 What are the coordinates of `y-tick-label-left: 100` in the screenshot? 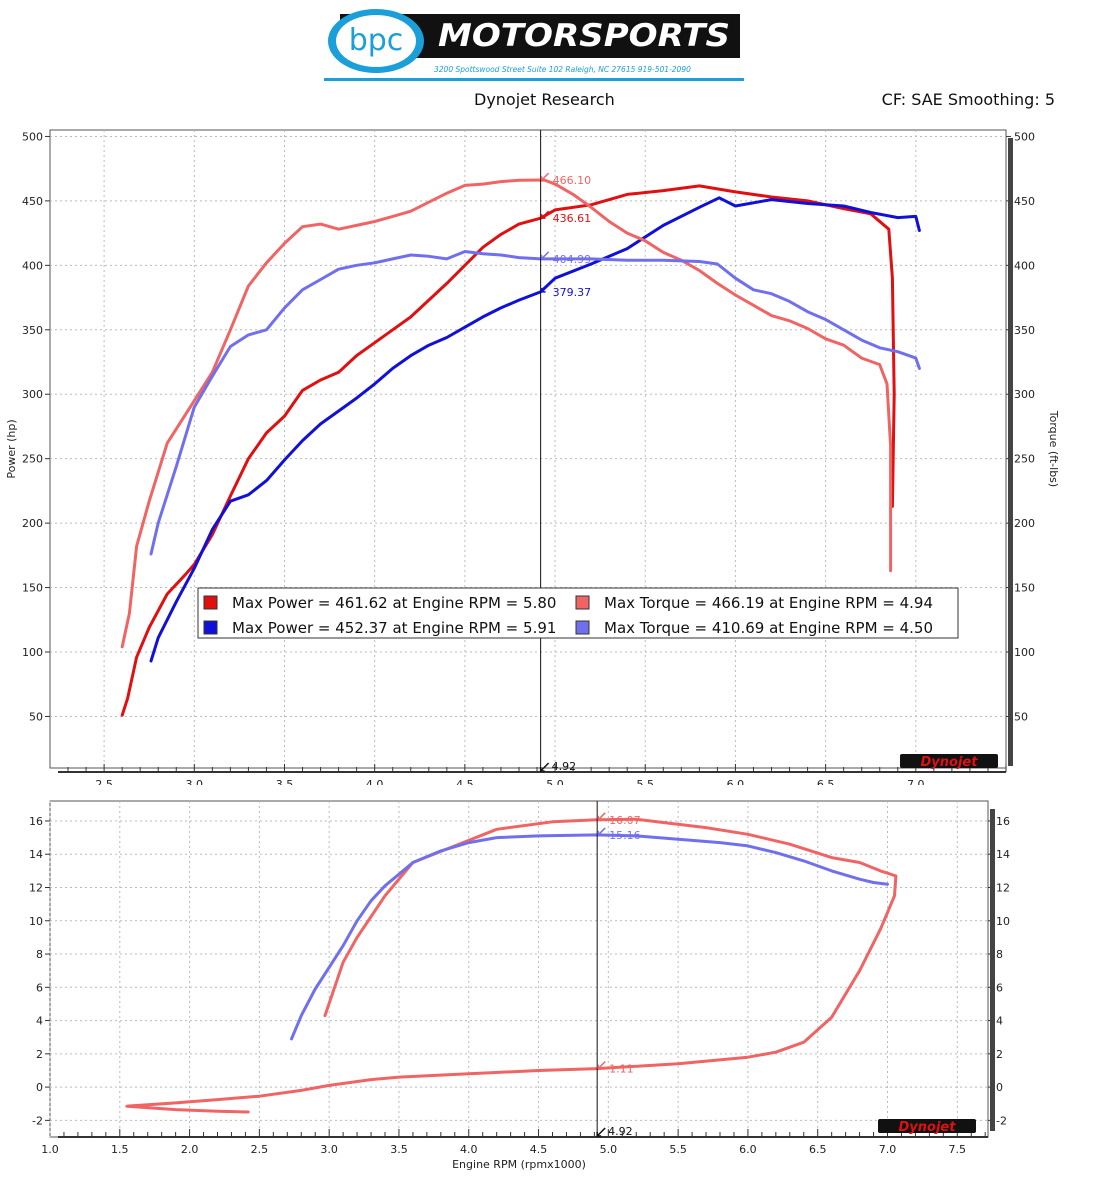 It's located at (32, 652).